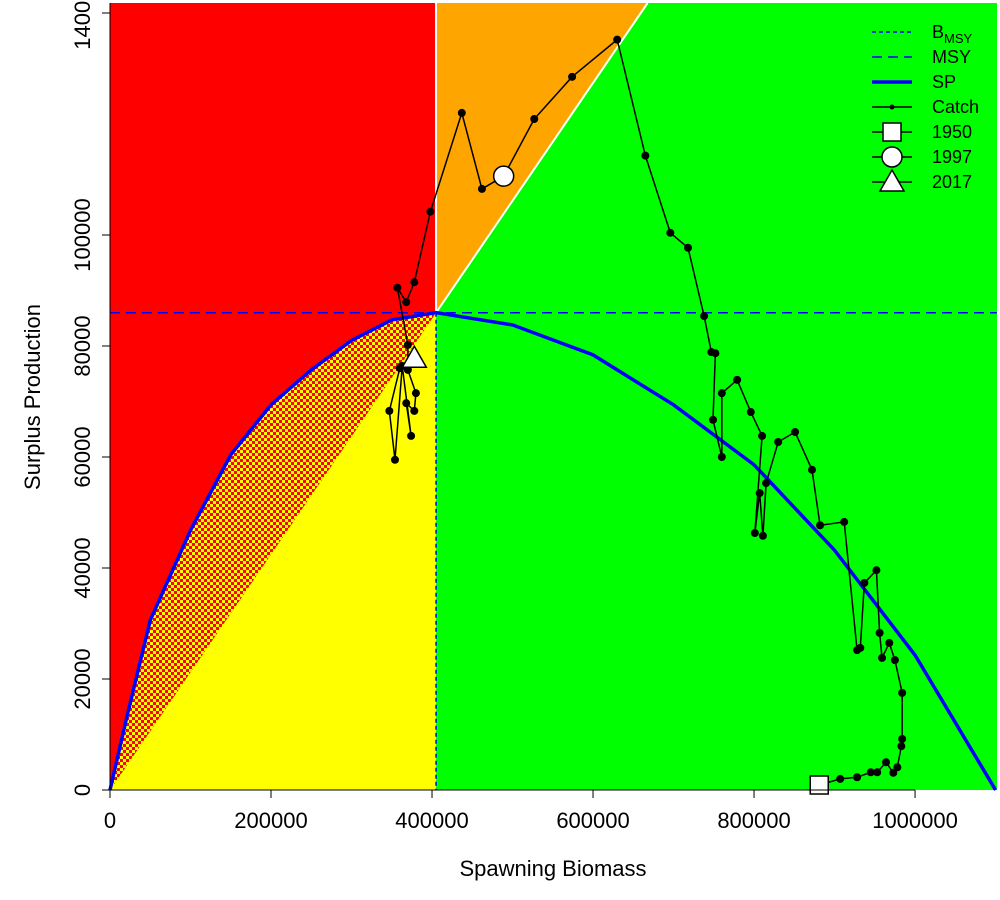 This screenshot has height=900, width=1000. Describe the element at coordinates (431, 820) in the screenshot. I see `x-tick-label: 400000` at that location.